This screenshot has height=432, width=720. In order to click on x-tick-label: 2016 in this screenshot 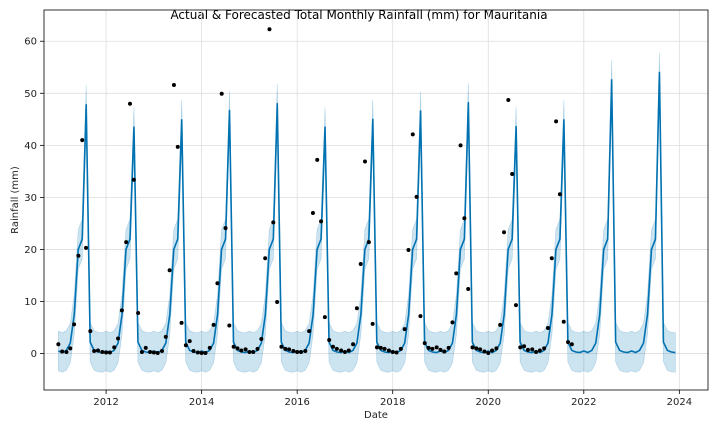, I will do `click(296, 402)`.